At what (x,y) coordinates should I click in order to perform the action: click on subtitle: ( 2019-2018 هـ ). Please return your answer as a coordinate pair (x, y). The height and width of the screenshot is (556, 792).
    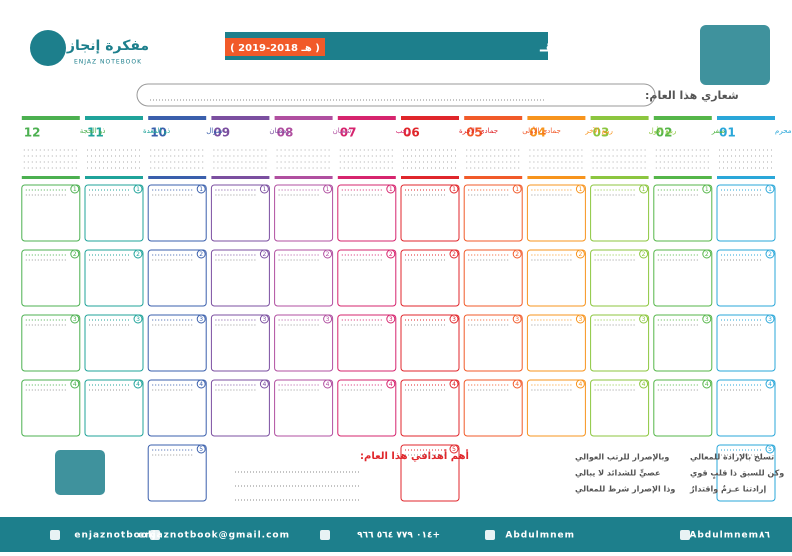
    Looking at the image, I should click on (275, 48).